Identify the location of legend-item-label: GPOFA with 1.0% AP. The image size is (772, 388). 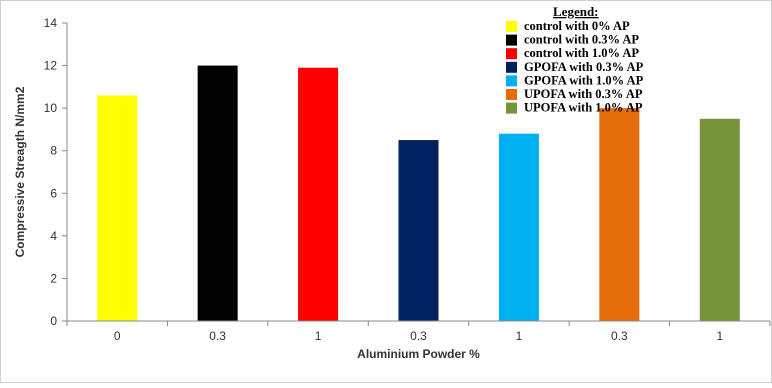
(584, 80).